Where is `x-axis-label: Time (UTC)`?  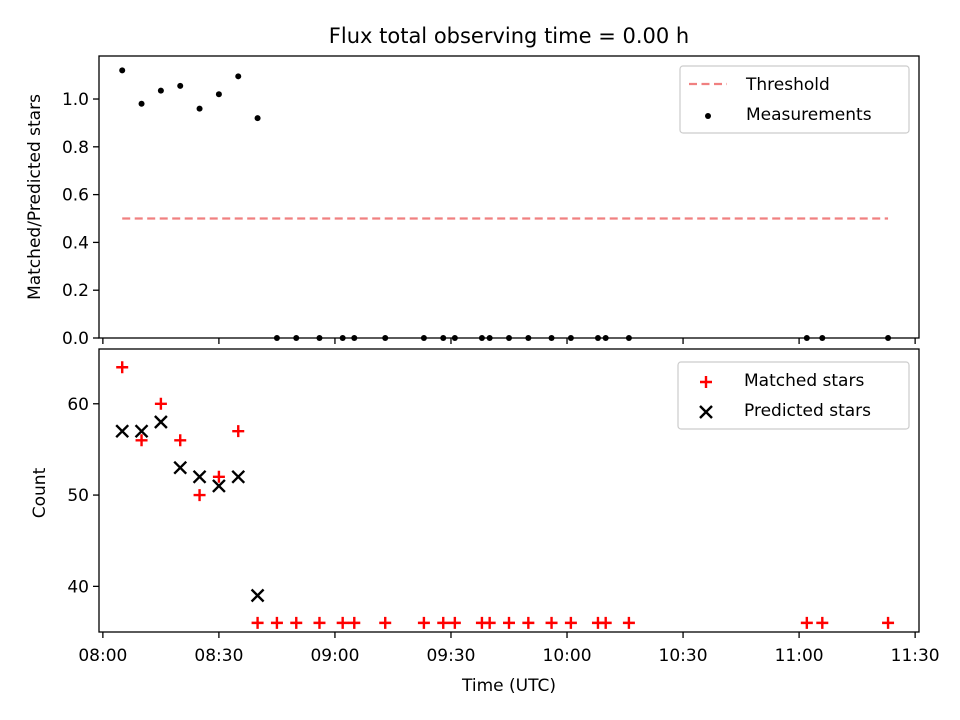 x-axis-label: Time (UTC) is located at coordinates (508, 686).